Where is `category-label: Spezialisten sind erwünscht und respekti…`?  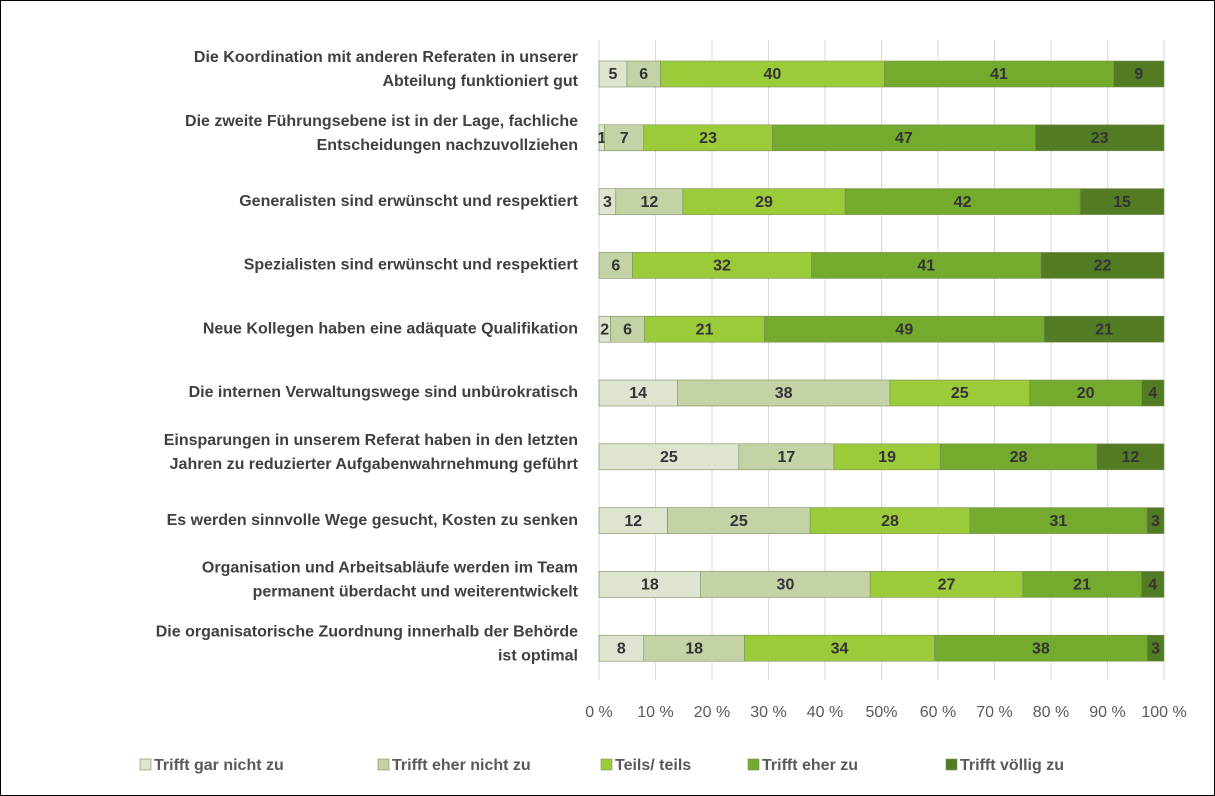 category-label: Spezialisten sind erwünscht und respekti… is located at coordinates (411, 265).